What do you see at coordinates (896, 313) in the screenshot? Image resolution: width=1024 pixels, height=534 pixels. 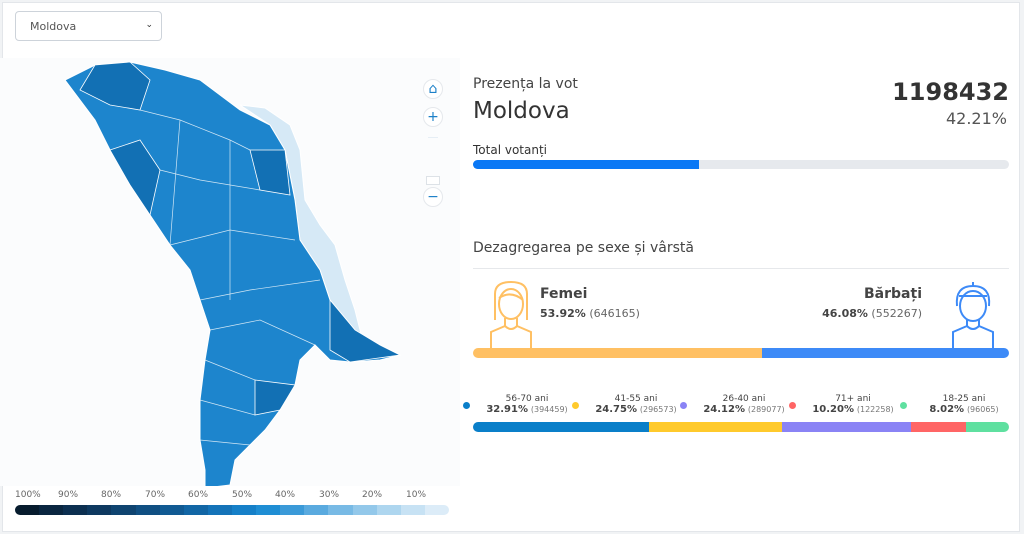 I see `male-count: (552267)` at bounding box center [896, 313].